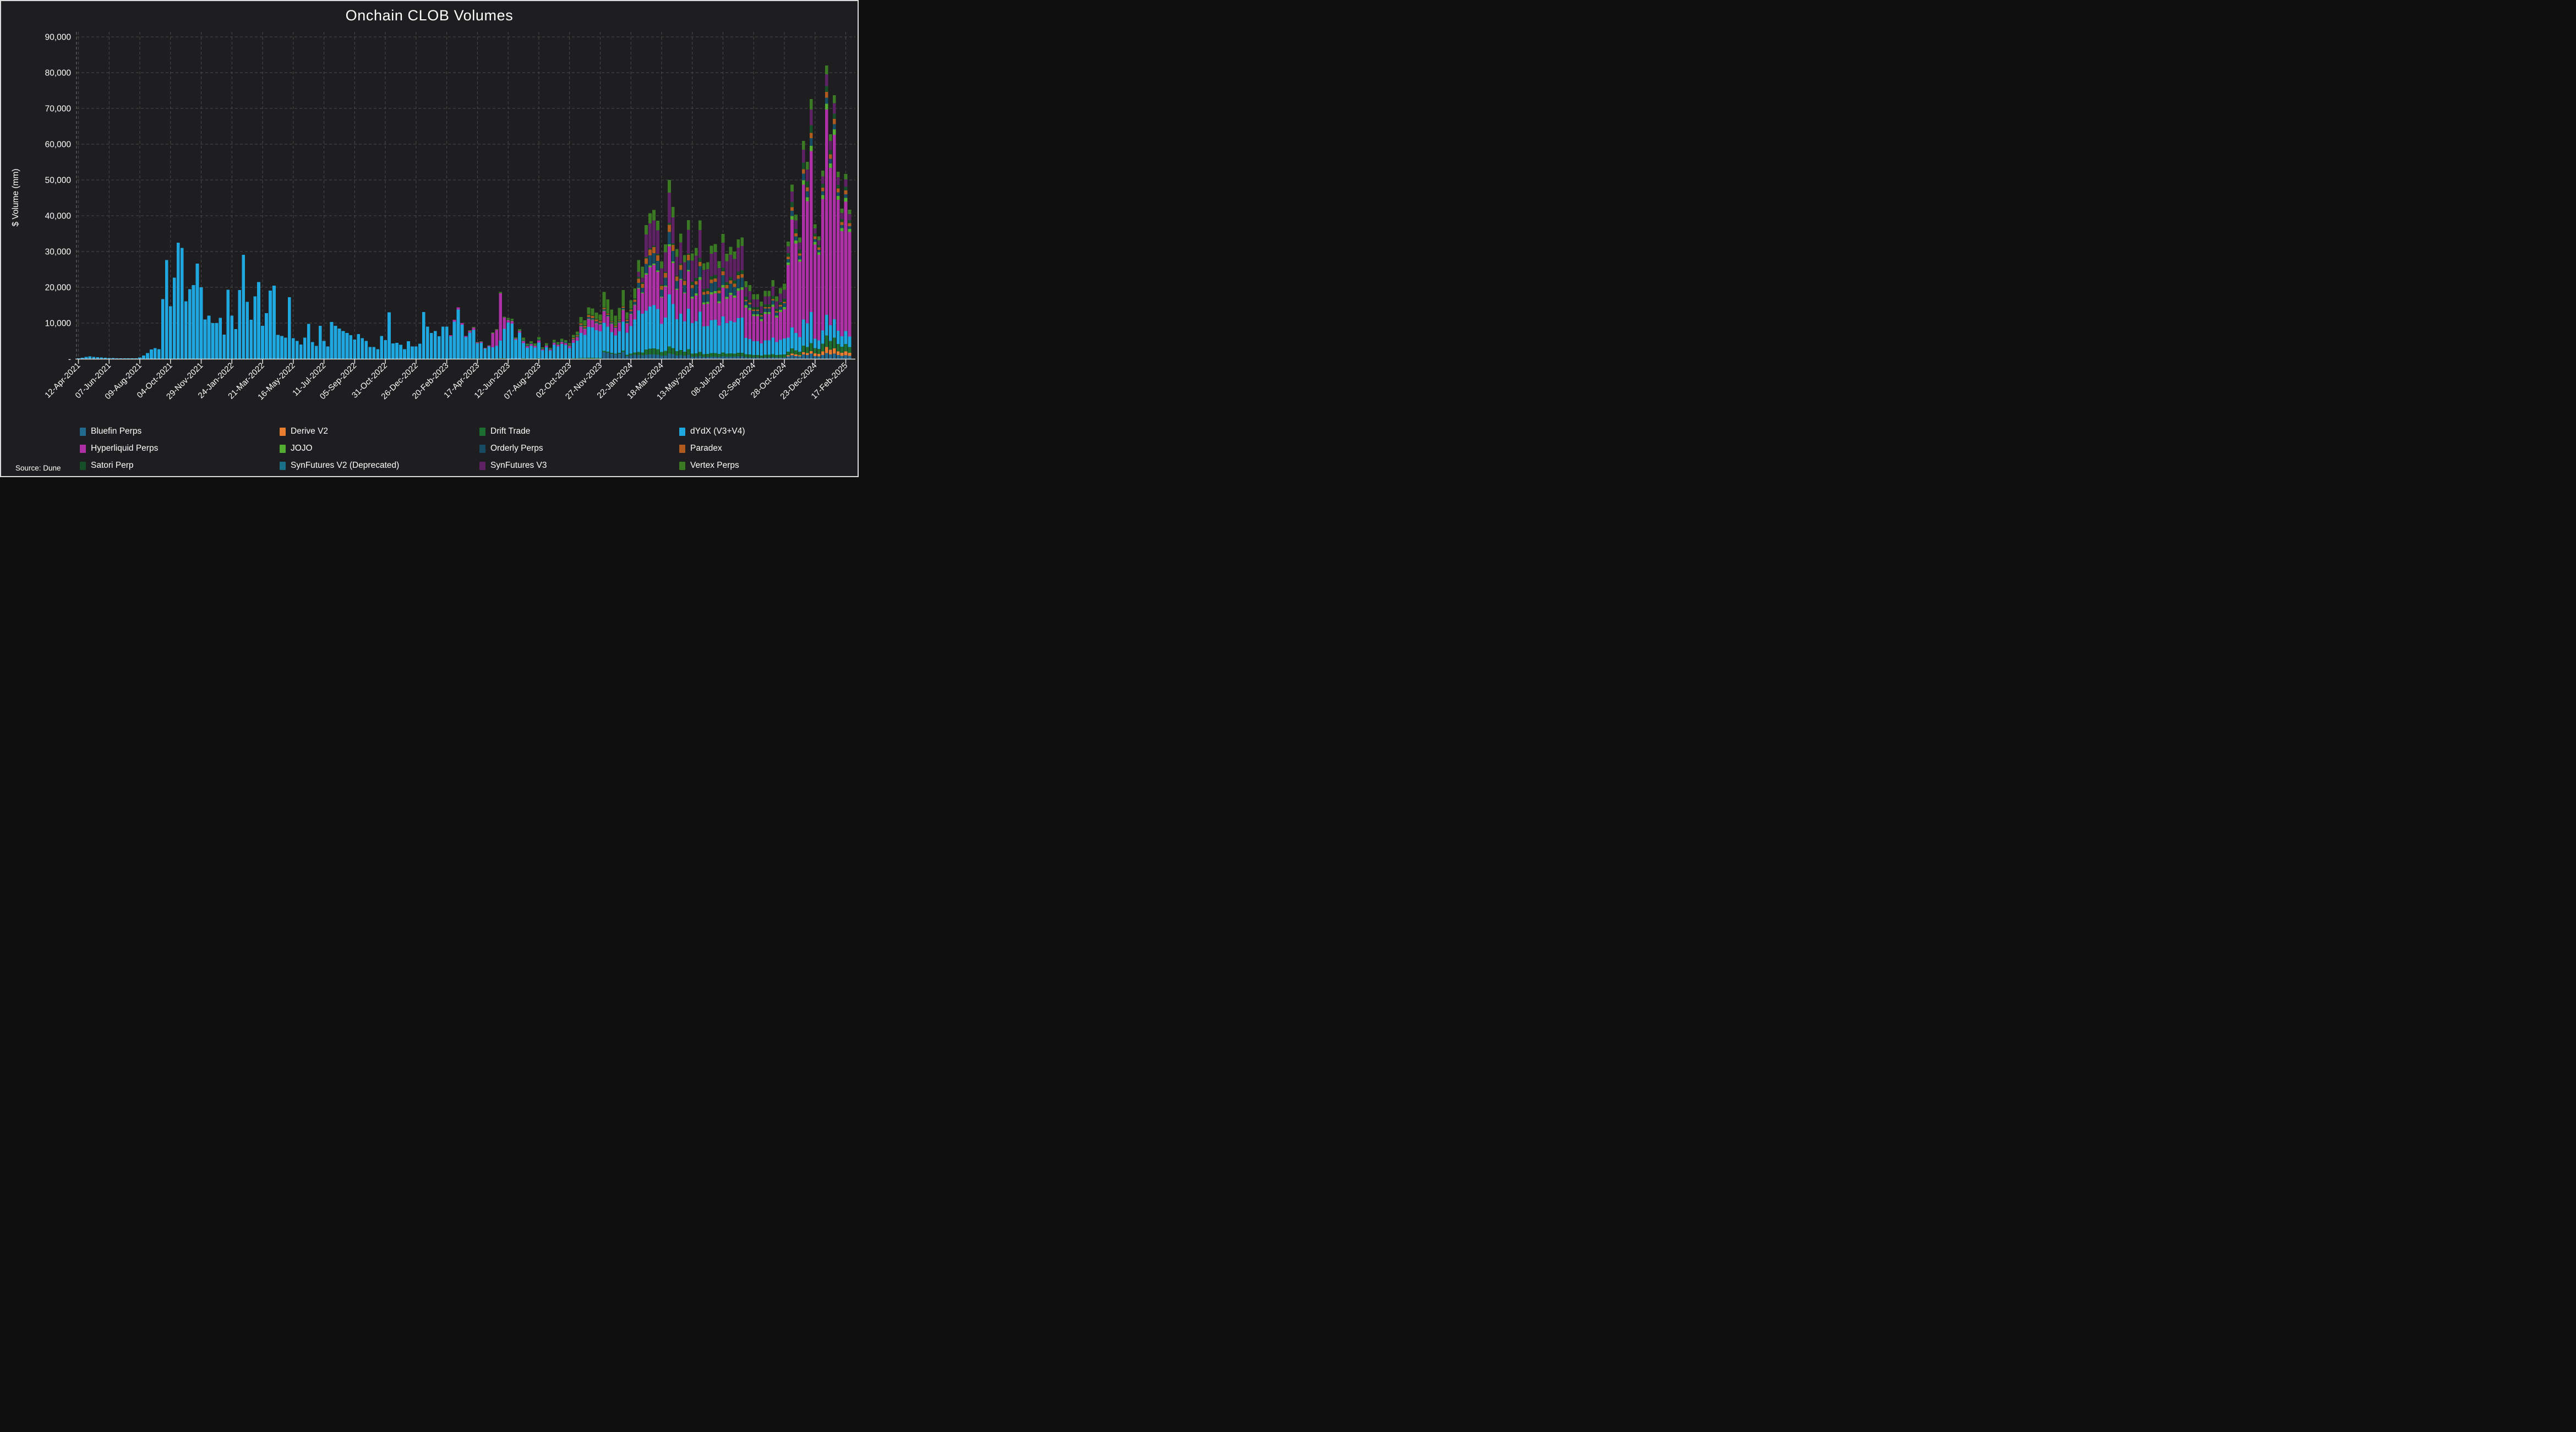  Describe the element at coordinates (430, 15) in the screenshot. I see `chart-title: Onchain CLOB Volumes` at that location.